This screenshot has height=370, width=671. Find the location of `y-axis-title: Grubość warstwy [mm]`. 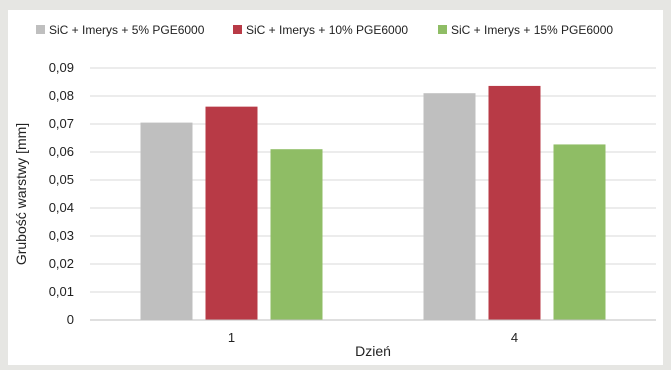

y-axis-title: Grubość warstwy [mm] is located at coordinates (21, 194).